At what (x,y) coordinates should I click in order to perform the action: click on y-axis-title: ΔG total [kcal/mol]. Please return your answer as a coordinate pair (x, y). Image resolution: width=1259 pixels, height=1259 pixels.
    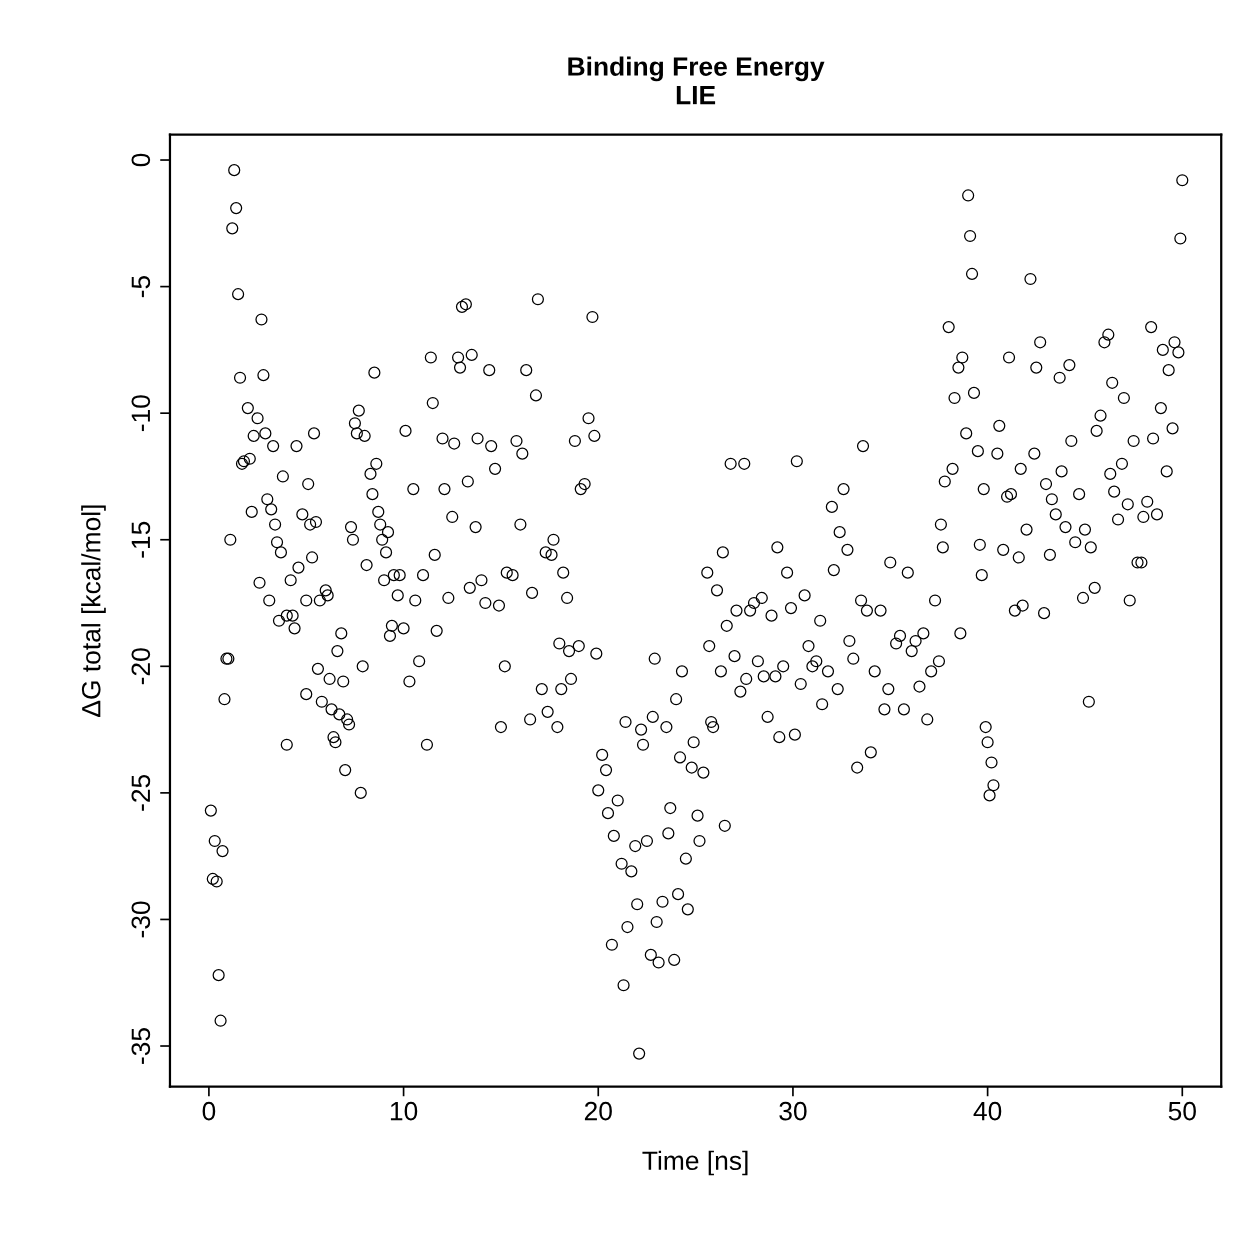
    Looking at the image, I should click on (93, 611).